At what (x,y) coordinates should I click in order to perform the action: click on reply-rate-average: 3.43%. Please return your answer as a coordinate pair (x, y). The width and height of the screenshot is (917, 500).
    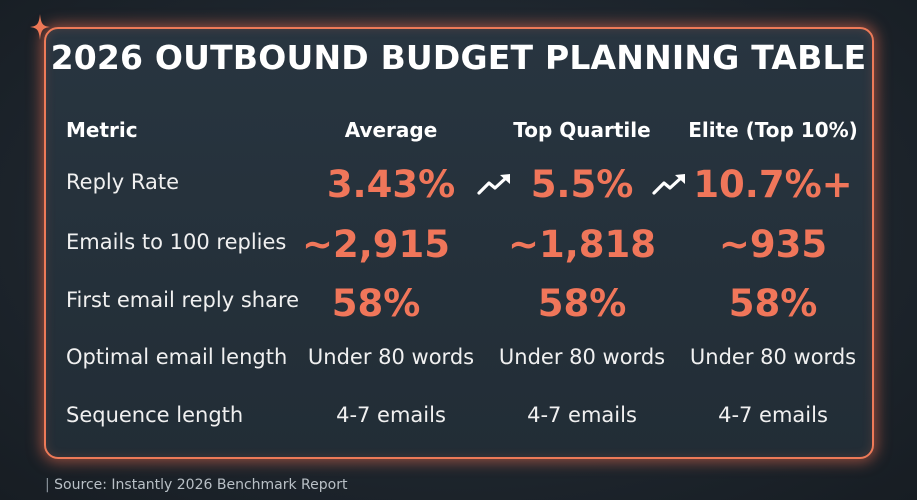
    Looking at the image, I should click on (391, 184).